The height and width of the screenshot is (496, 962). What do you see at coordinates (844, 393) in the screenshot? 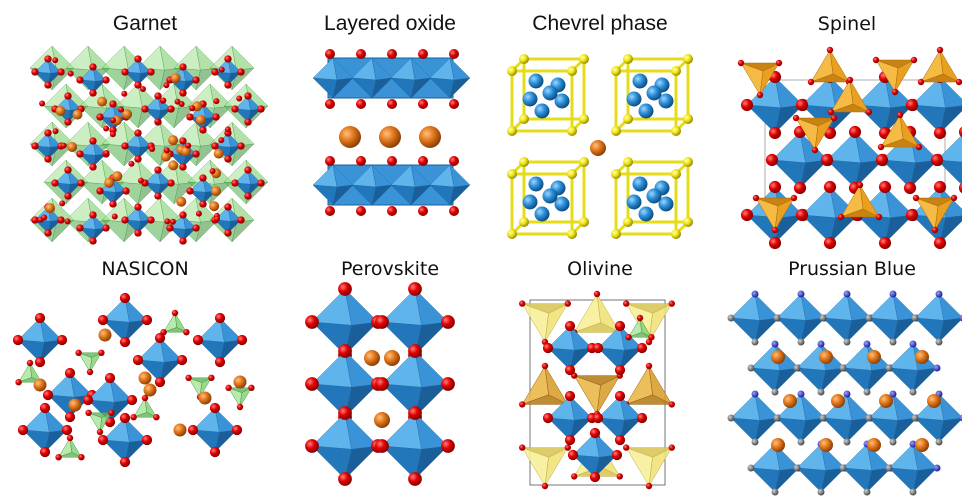
I see `prussian-blue` at bounding box center [844, 393].